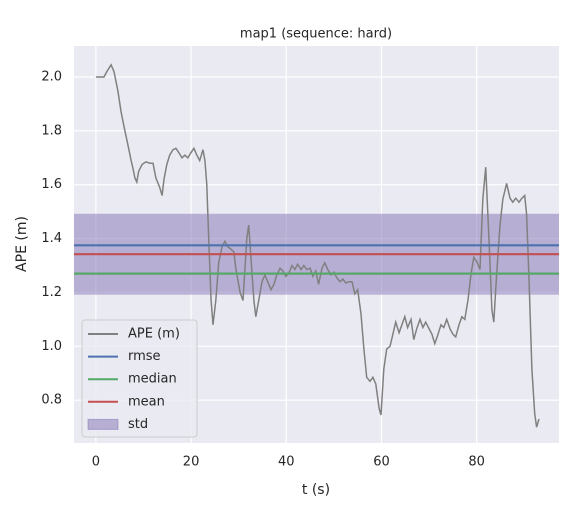 The width and height of the screenshot is (578, 505). Describe the element at coordinates (51, 76) in the screenshot. I see `y-tick-label: 2.0` at that location.